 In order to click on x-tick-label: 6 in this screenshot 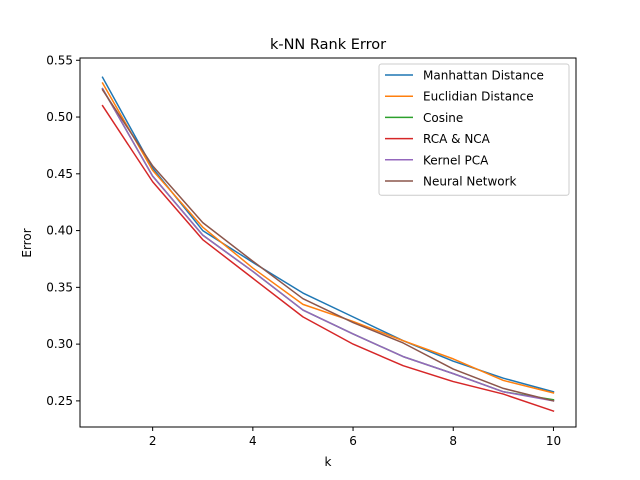, I will do `click(353, 441)`.